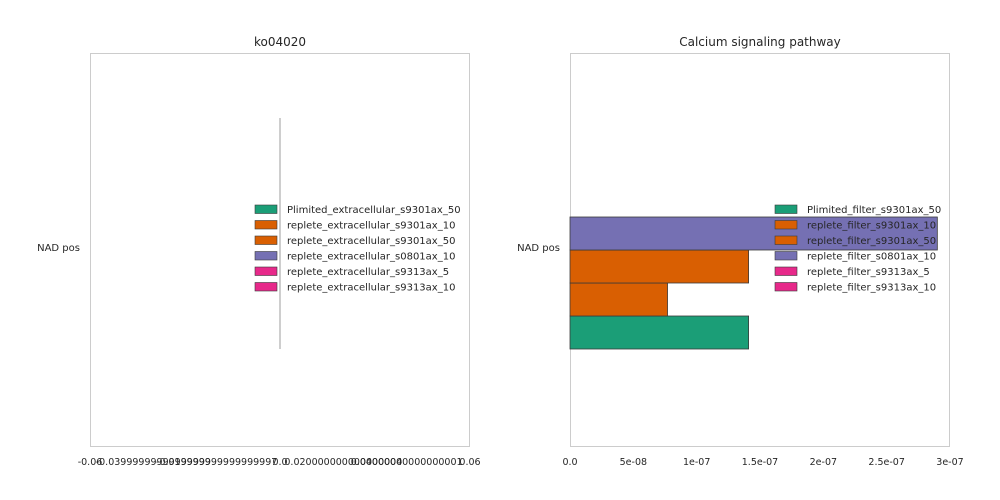  What do you see at coordinates (90, 462) in the screenshot?
I see `x-tick-label: -0.06` at bounding box center [90, 462].